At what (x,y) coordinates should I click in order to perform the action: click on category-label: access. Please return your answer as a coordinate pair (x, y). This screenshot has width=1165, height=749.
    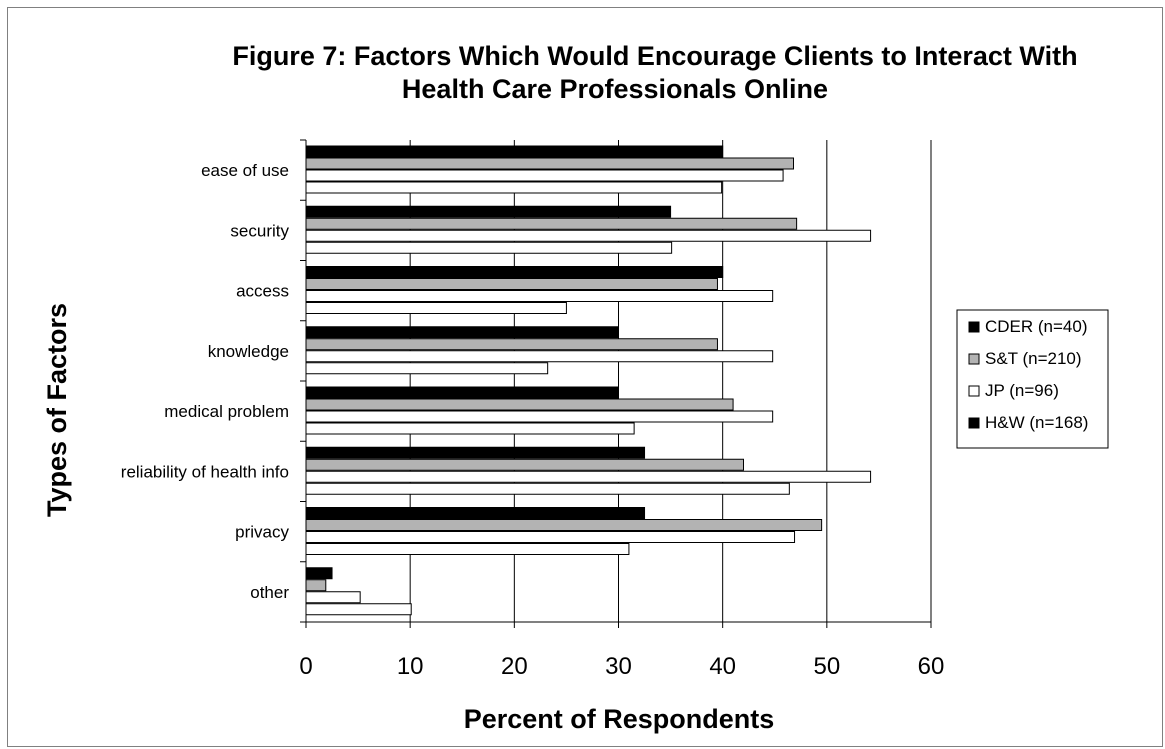
    Looking at the image, I should click on (262, 291).